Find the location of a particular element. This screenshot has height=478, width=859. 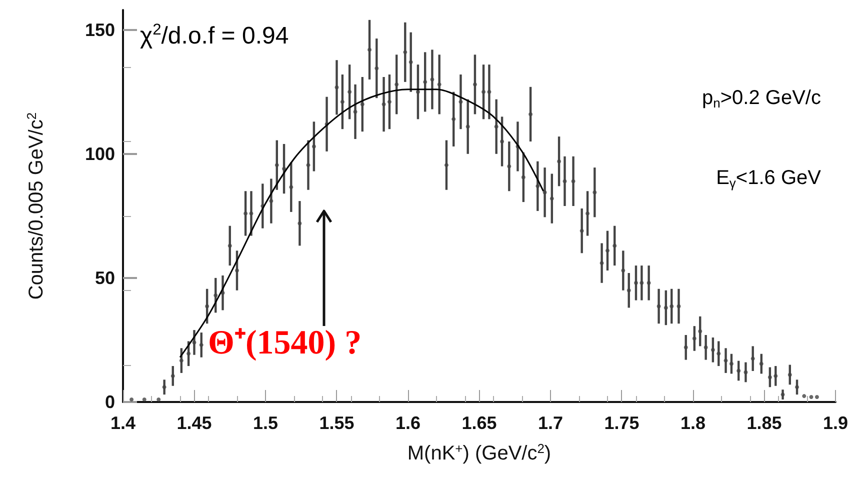

x-tick-label: 1.9 is located at coordinates (835, 423).